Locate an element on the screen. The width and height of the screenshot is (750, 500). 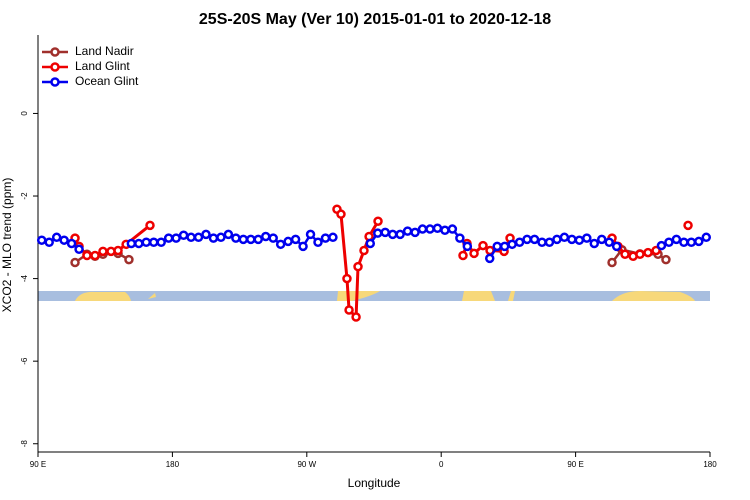
y-axis-label: XCO2 - MLO trend (ppm) is located at coordinates (7, 245).